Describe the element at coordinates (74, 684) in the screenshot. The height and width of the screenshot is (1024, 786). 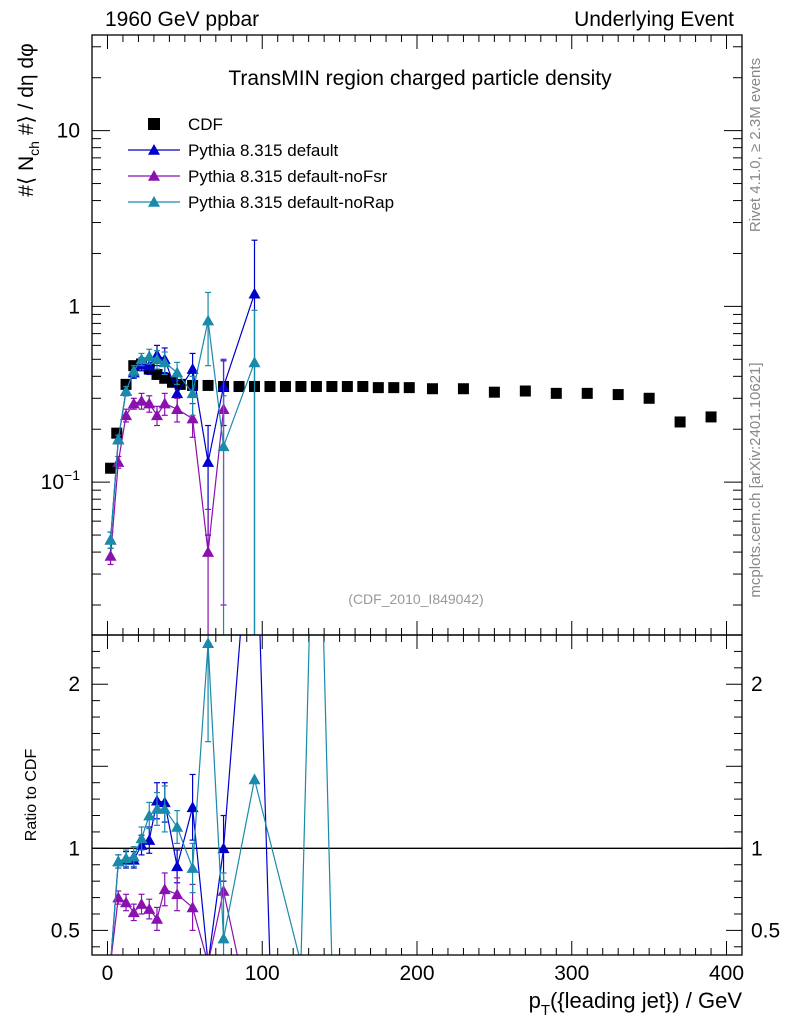
I see `ratio-y-tick-label: 2` at that location.